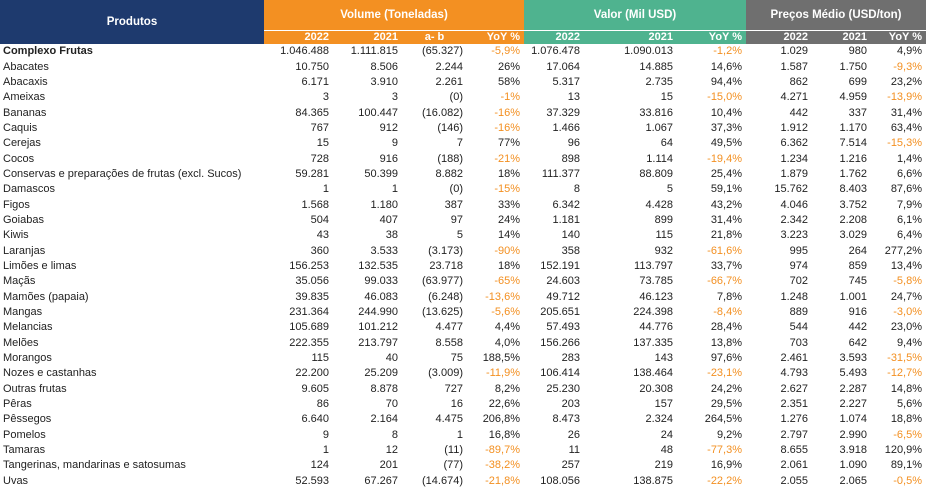 Image resolution: width=926 pixels, height=499 pixels. I want to click on cell-valor-2022: 140, so click(570, 235).